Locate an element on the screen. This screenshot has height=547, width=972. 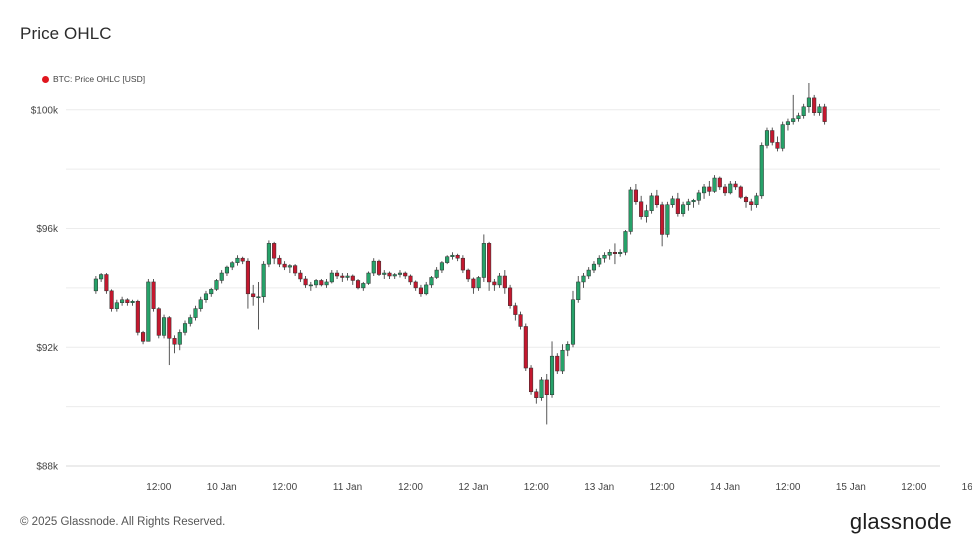
copyright-text: © 2025 Glassnode. All Rights Reserved. is located at coordinates (123, 522).